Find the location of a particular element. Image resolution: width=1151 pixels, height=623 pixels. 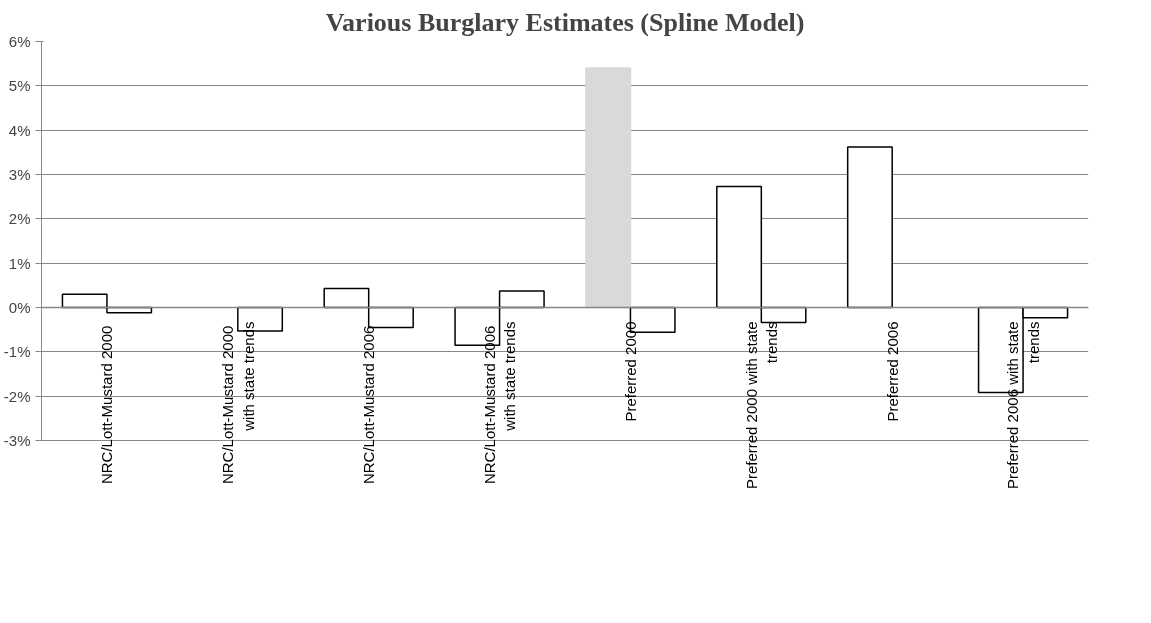

y-tick-label: 0% is located at coordinates (19, 307).